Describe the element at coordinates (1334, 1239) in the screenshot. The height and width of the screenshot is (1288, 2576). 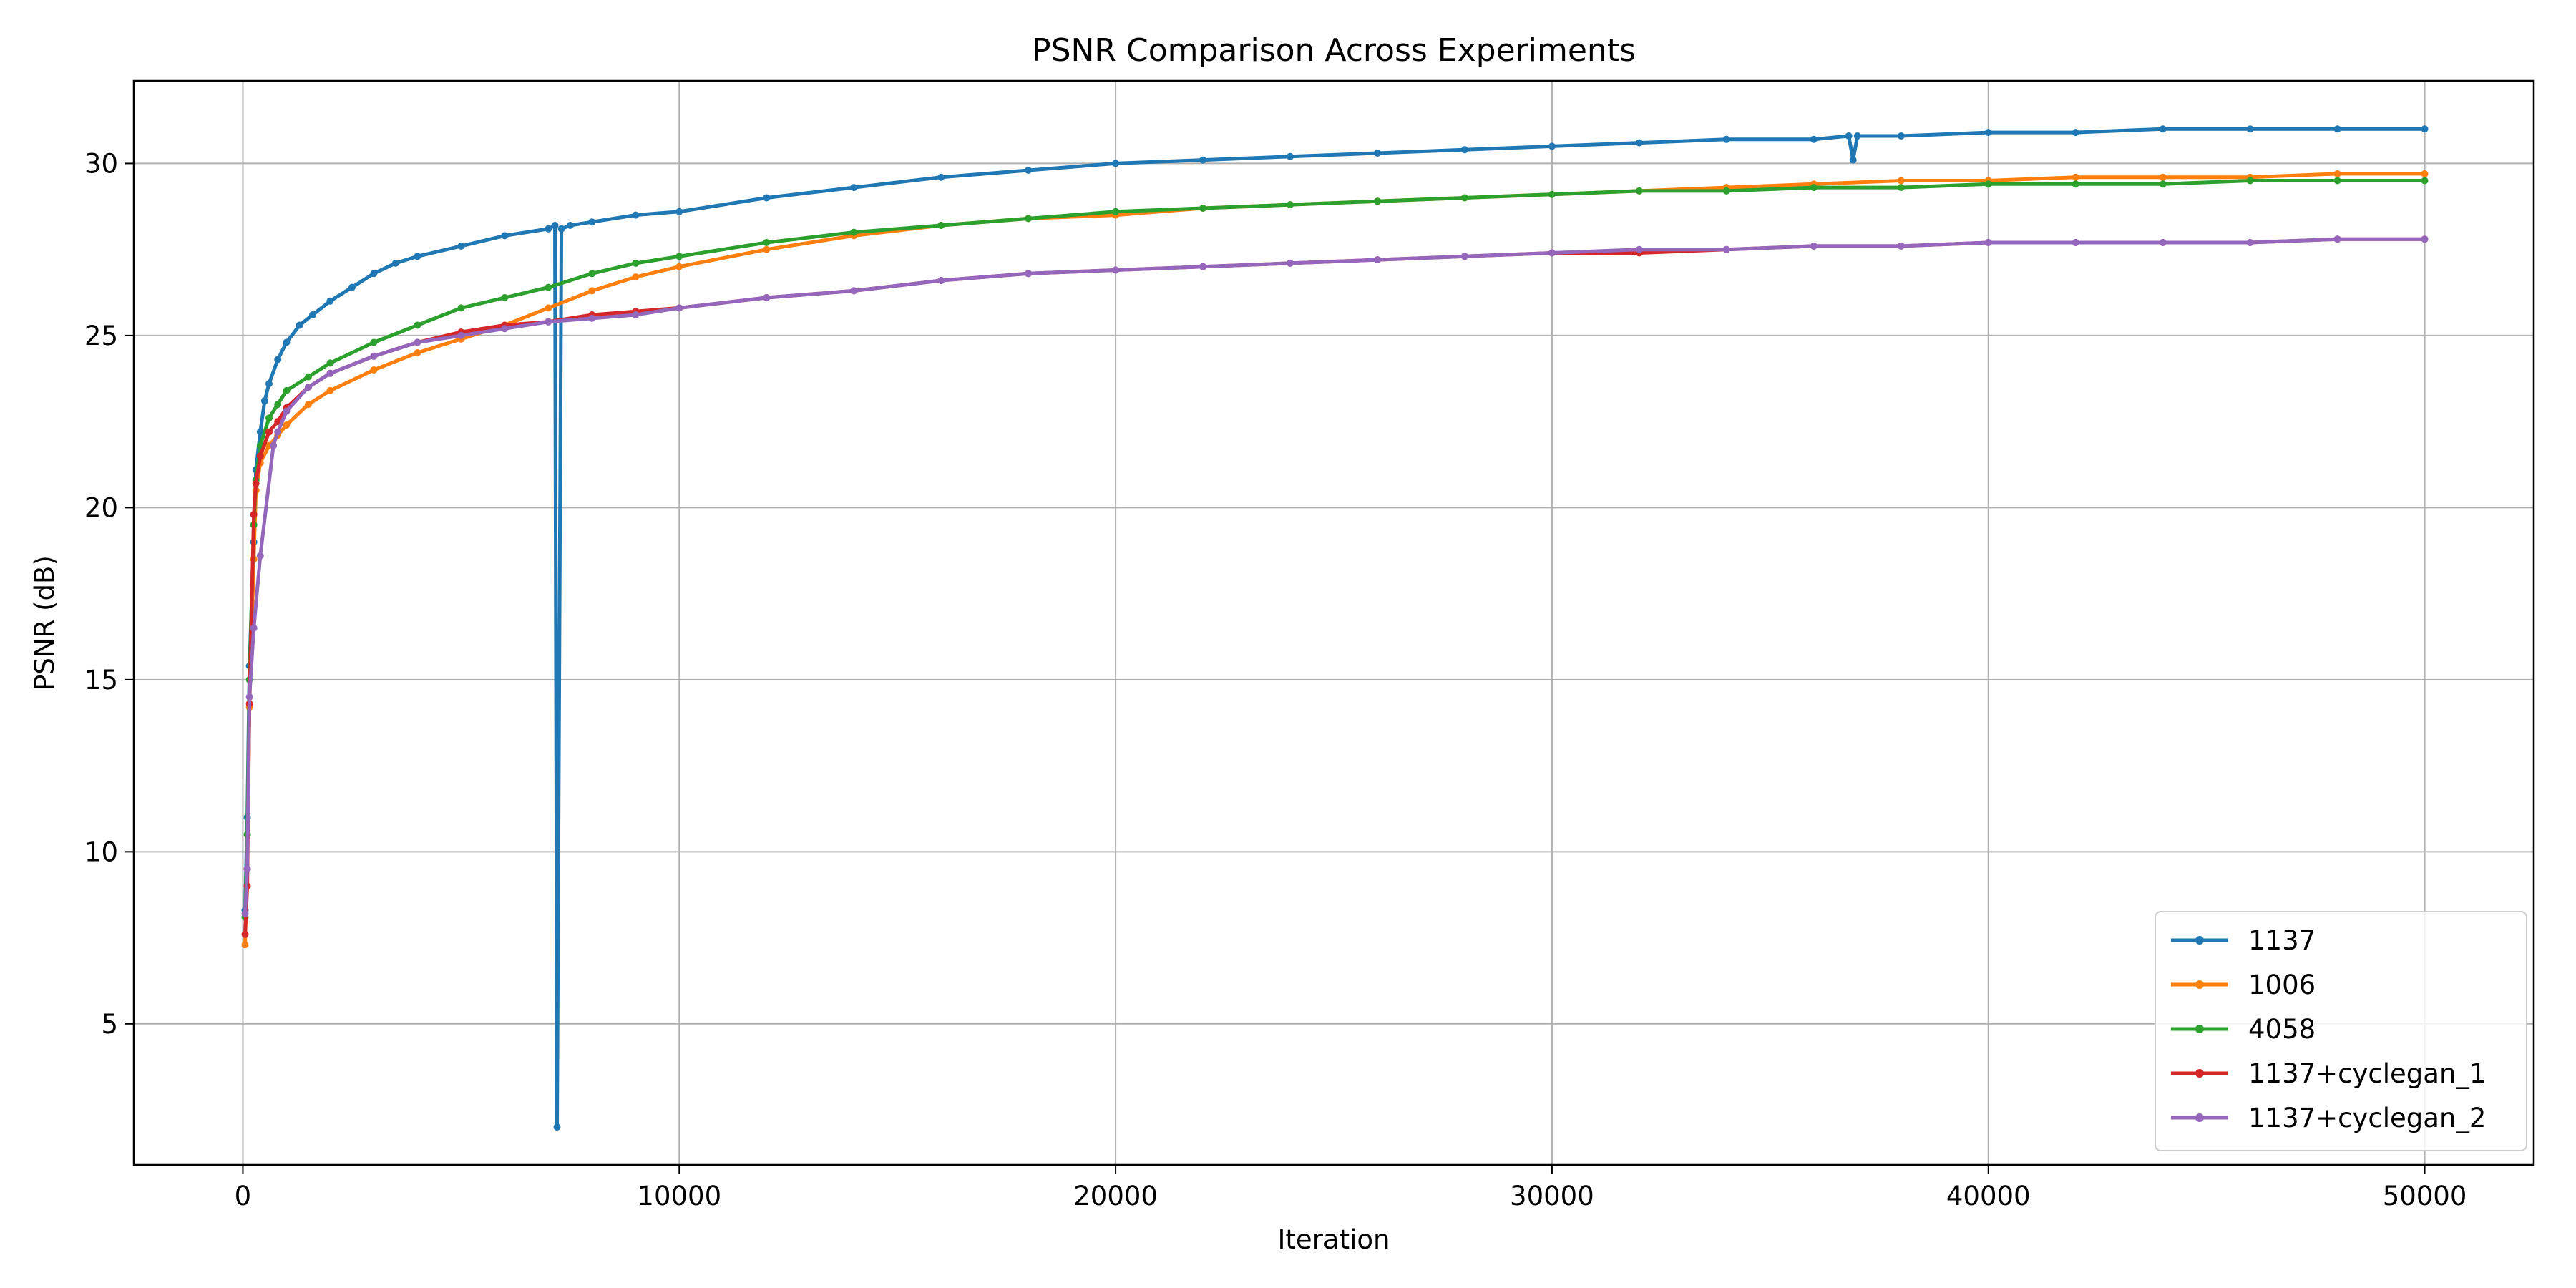
I see `x-axis-title: Iteration` at that location.